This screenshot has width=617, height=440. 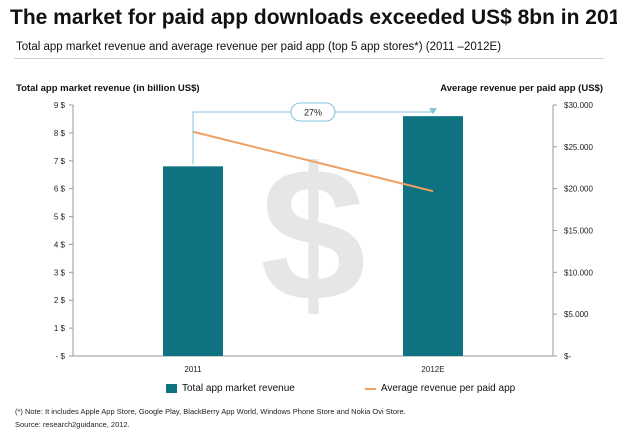 What do you see at coordinates (521, 88) in the screenshot?
I see `right-axis-title: Average revenue per paid app (US$)` at bounding box center [521, 88].